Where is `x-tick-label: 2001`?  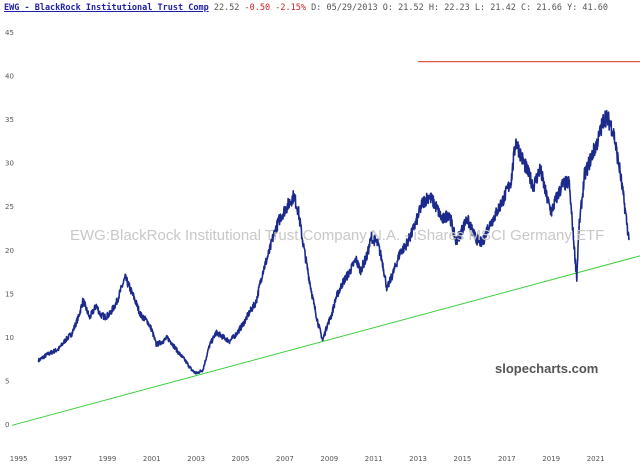 x-tick-label: 2001 is located at coordinates (152, 459).